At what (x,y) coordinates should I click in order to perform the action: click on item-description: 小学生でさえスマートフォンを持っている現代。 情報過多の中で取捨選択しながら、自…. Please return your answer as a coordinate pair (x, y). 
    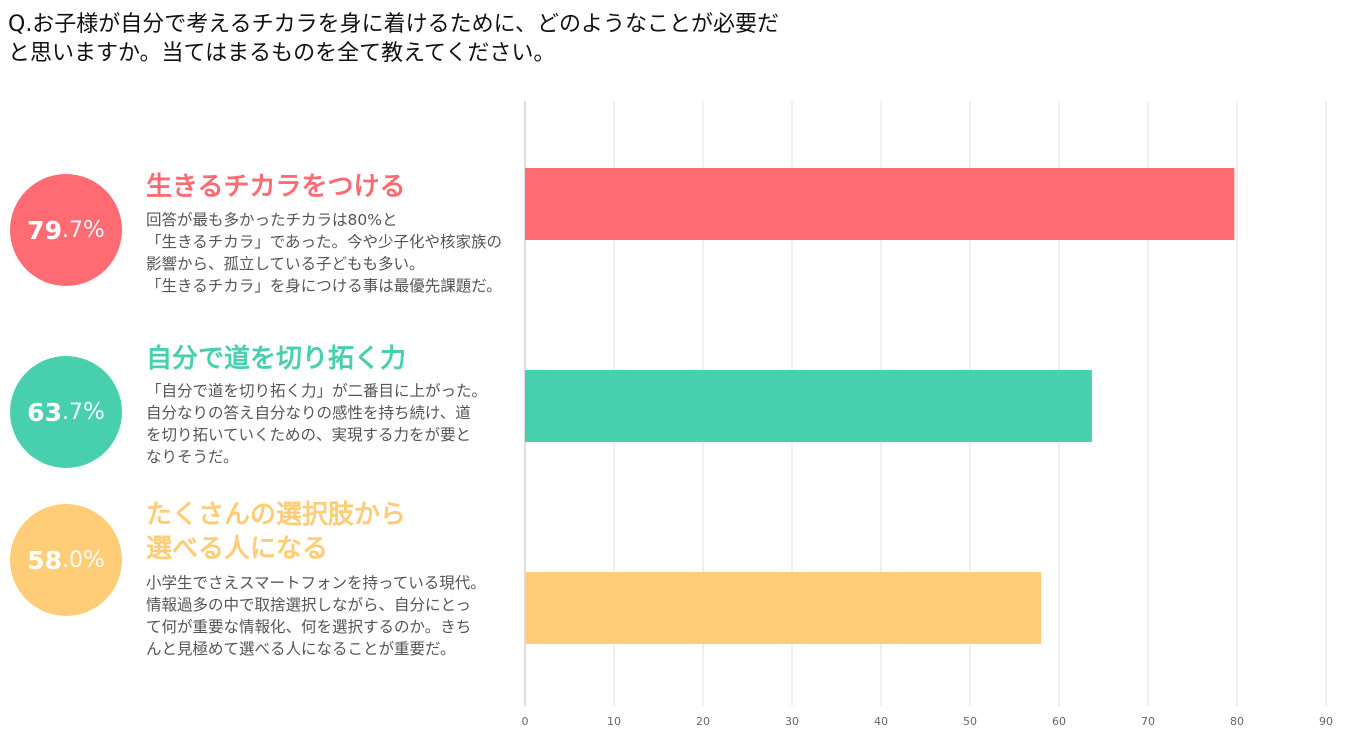
    Looking at the image, I should click on (336, 616).